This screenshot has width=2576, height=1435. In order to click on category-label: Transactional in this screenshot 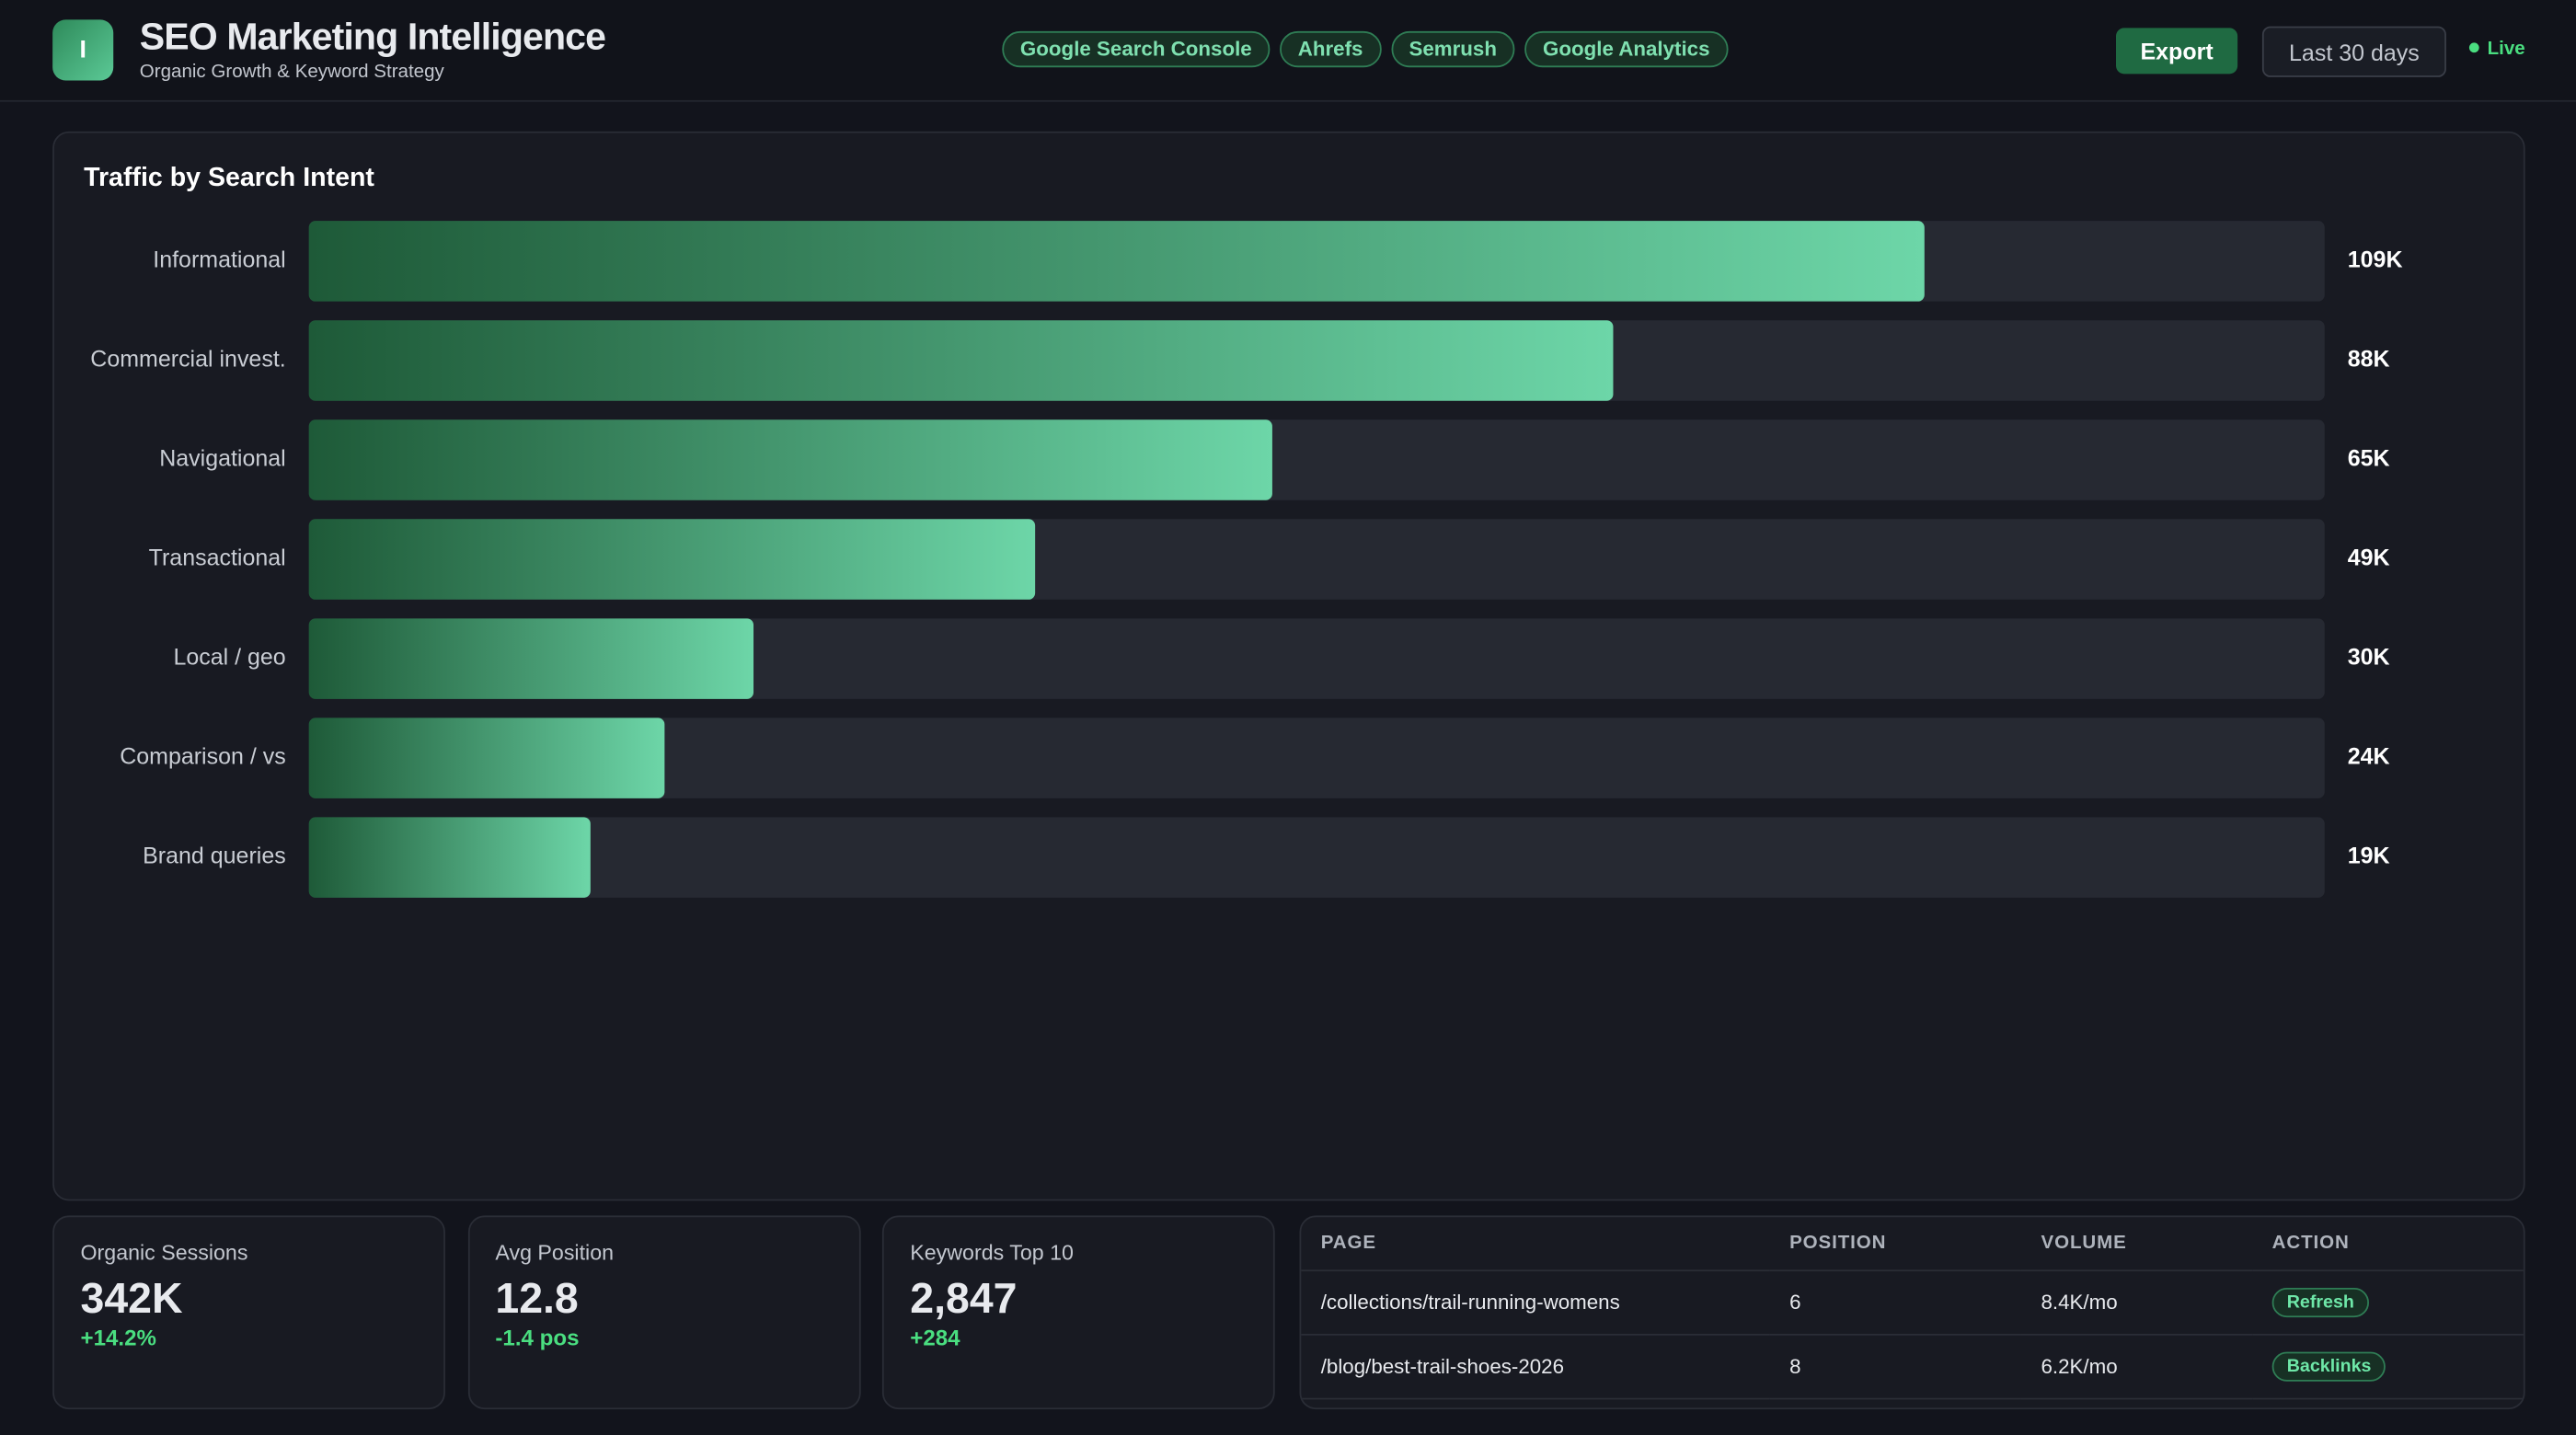, I will do `click(217, 558)`.